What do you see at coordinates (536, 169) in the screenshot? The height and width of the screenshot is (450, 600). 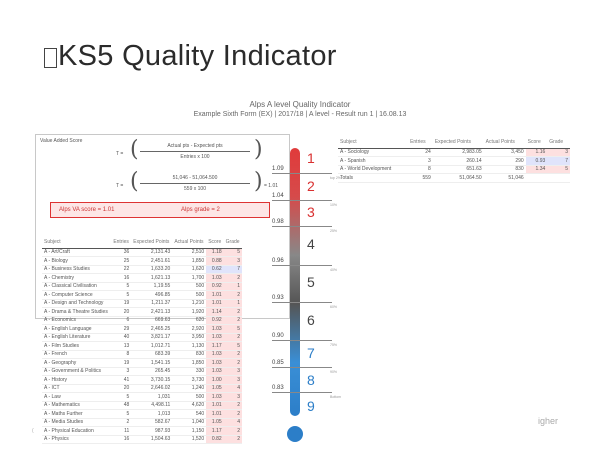 I see `table-cell: 1.34` at bounding box center [536, 169].